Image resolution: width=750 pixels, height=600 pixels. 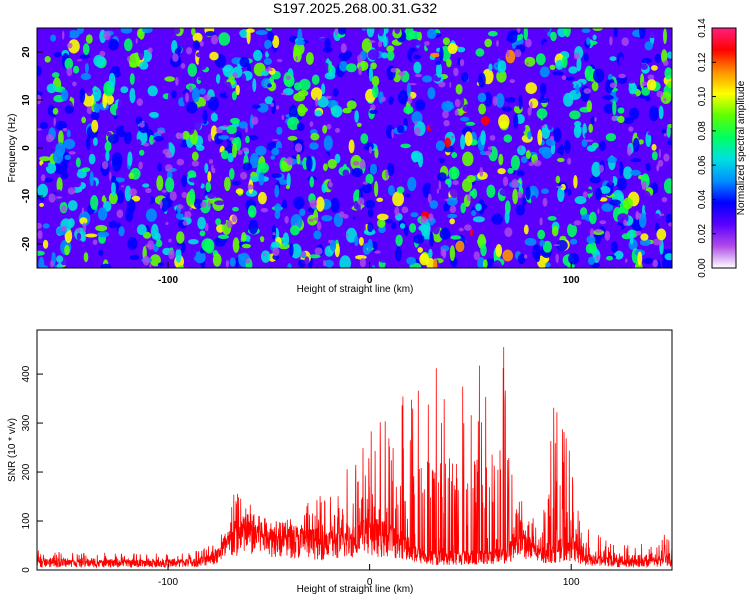 I want to click on snr-xtick-label: -100, so click(x=168, y=582).